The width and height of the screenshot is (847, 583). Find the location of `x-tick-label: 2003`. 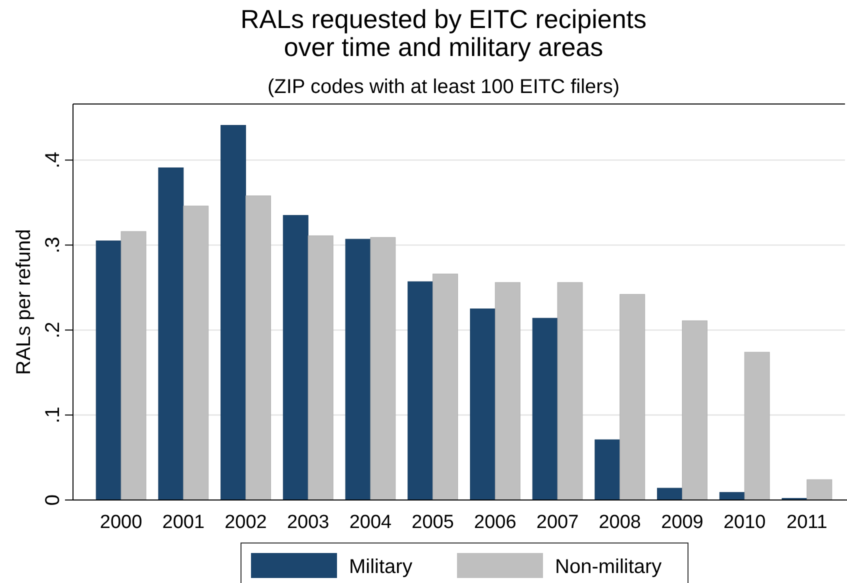

x-tick-label: 2003 is located at coordinates (308, 522).